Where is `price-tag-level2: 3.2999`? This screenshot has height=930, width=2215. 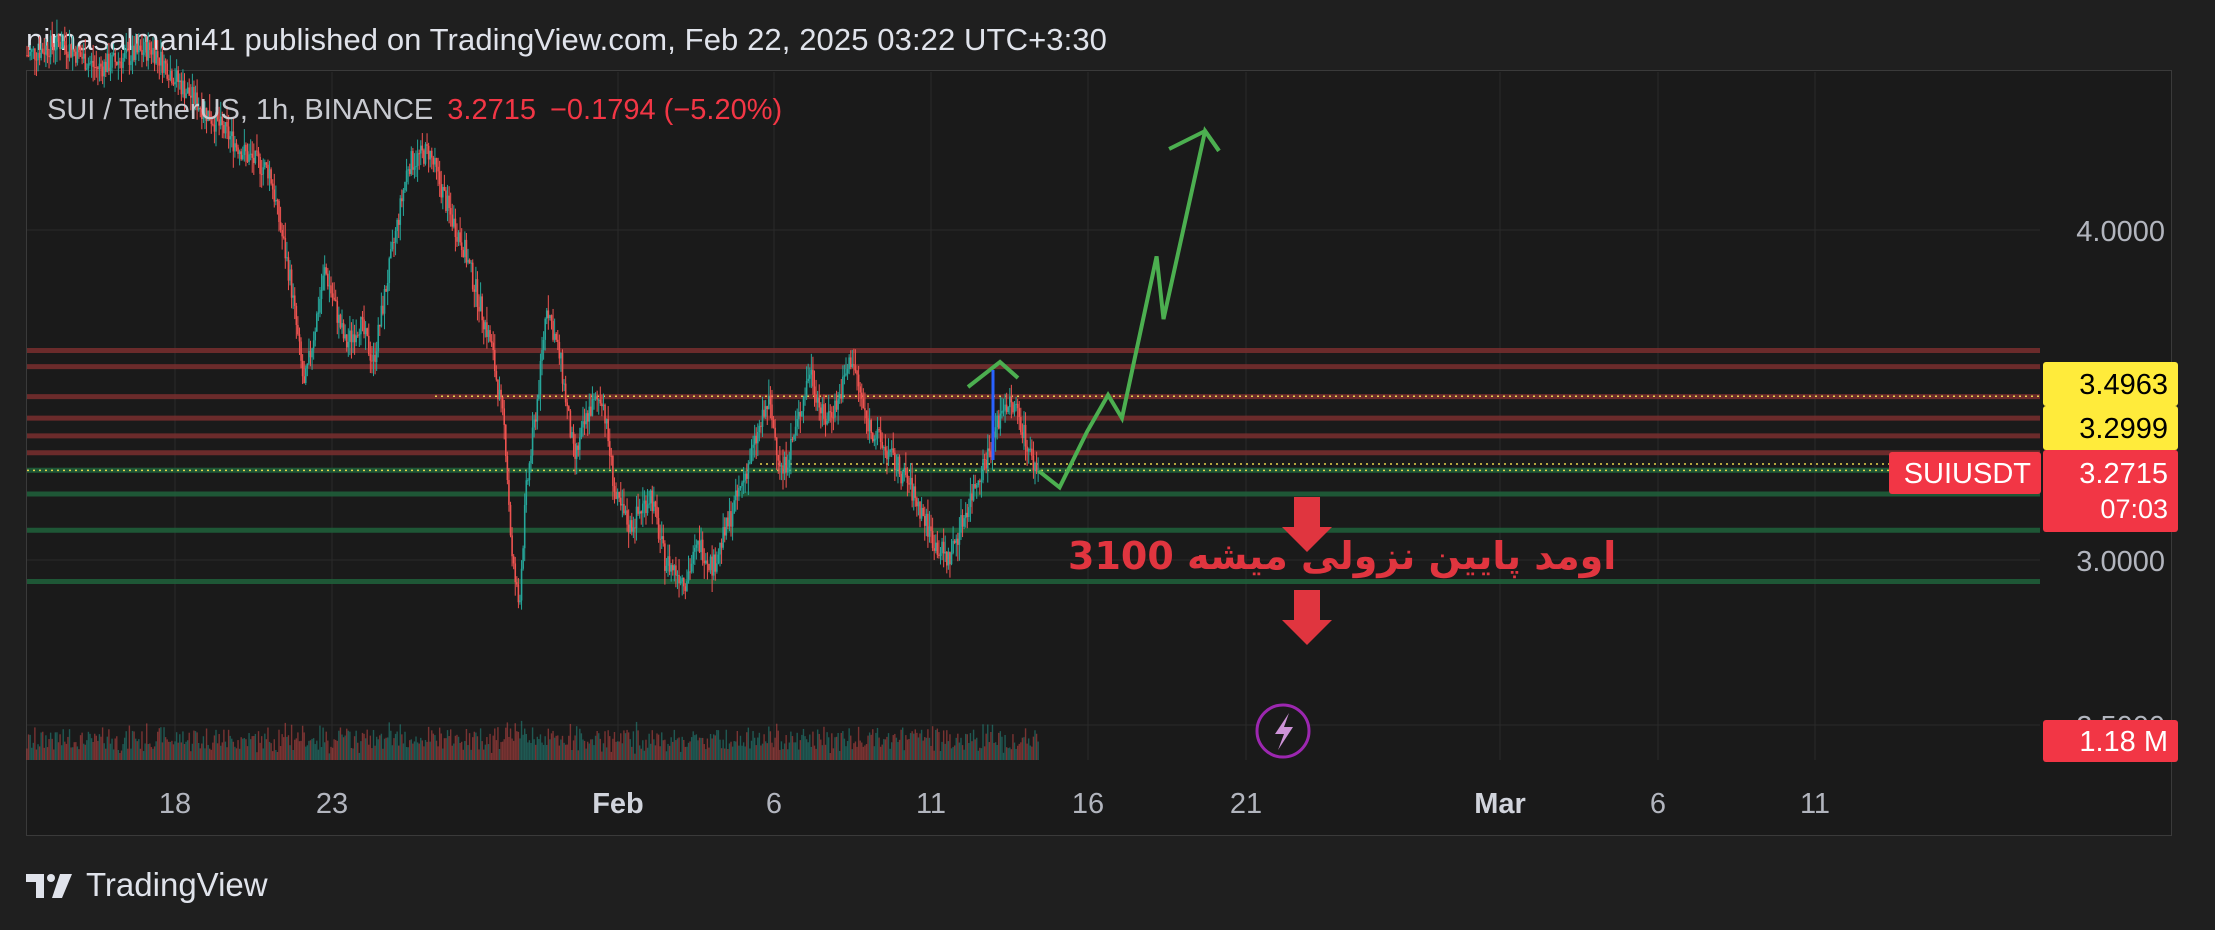 price-tag-level2: 3.2999 is located at coordinates (2123, 429).